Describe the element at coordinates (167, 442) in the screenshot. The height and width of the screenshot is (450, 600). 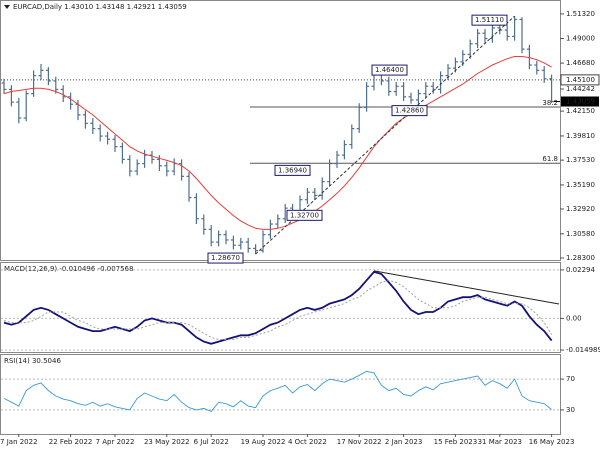
I see `x-tick-label: 23 May 2022` at that location.